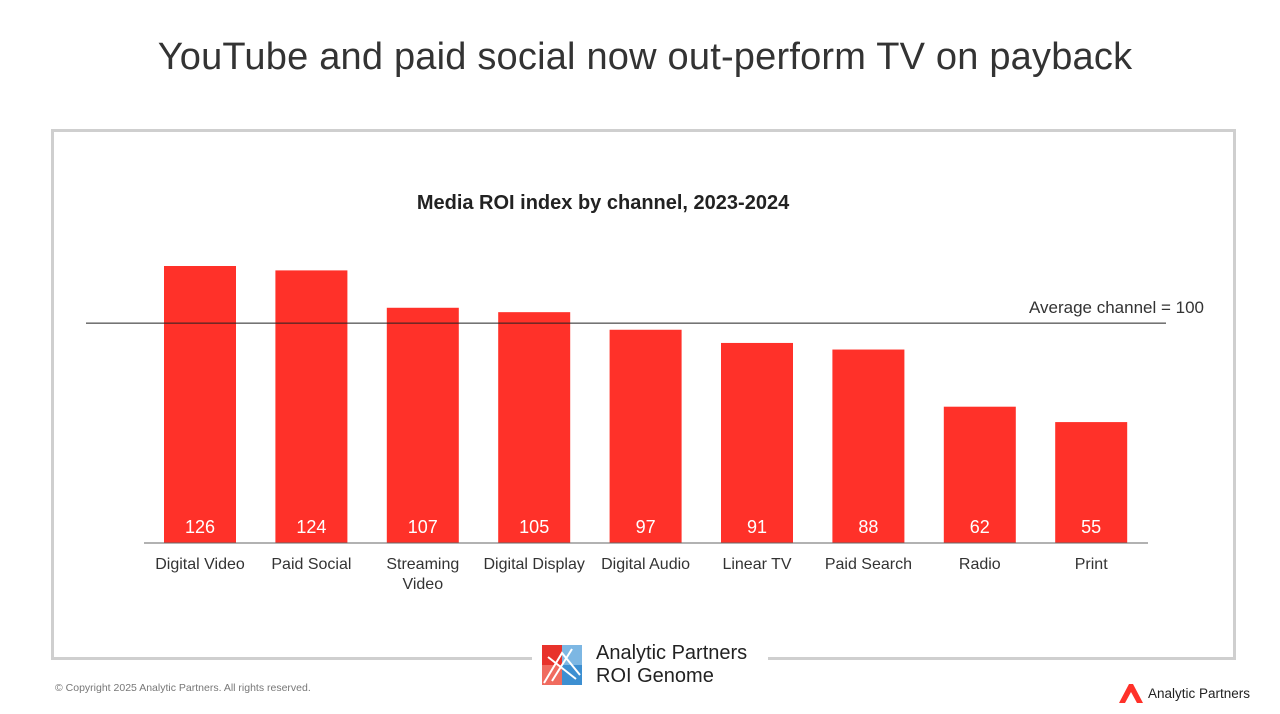 The height and width of the screenshot is (714, 1280). I want to click on footer-brand: Analytic Partners, so click(1184, 693).